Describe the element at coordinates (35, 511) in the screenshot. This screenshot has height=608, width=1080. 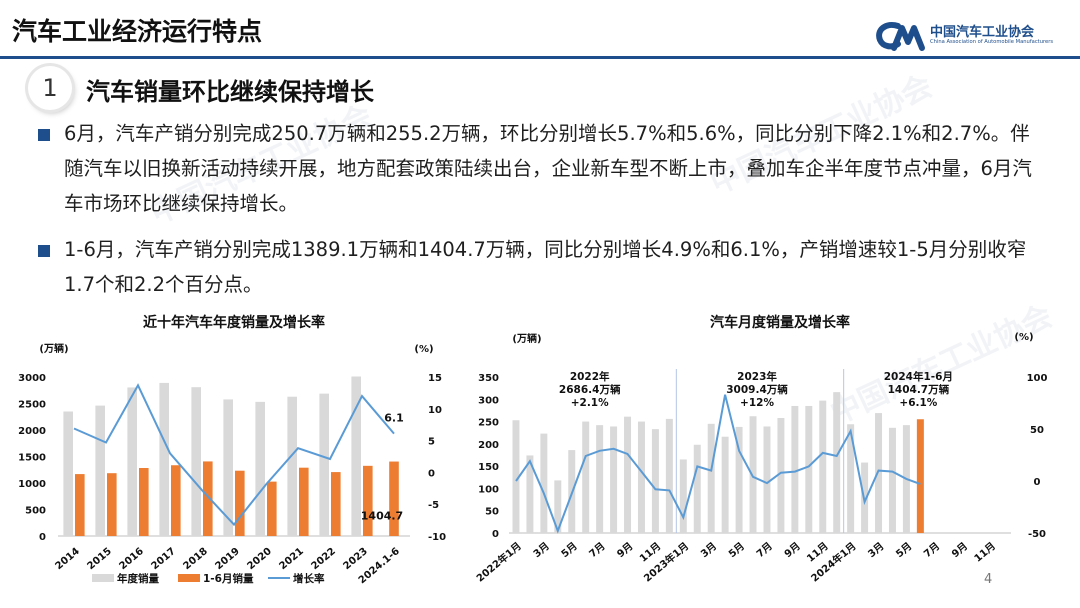
I see `y-tick-label: 500` at that location.